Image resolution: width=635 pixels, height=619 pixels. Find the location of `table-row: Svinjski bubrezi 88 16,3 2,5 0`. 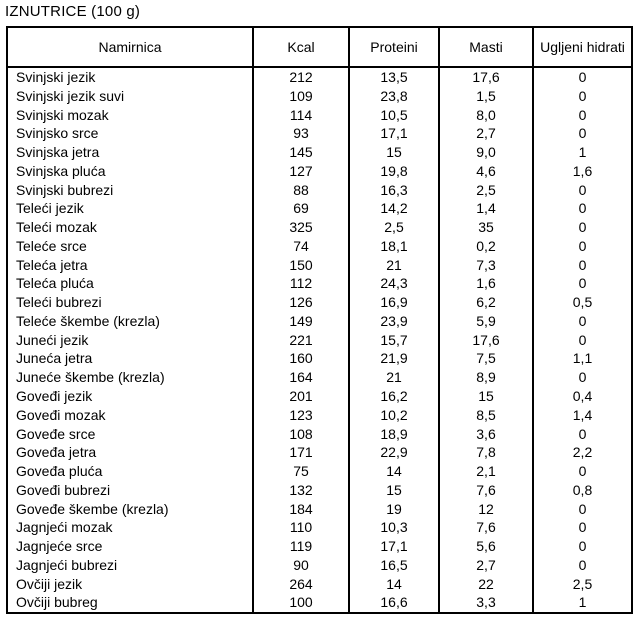

table-row: Svinjski bubrezi 88 16,3 2,5 0 is located at coordinates (319, 190).